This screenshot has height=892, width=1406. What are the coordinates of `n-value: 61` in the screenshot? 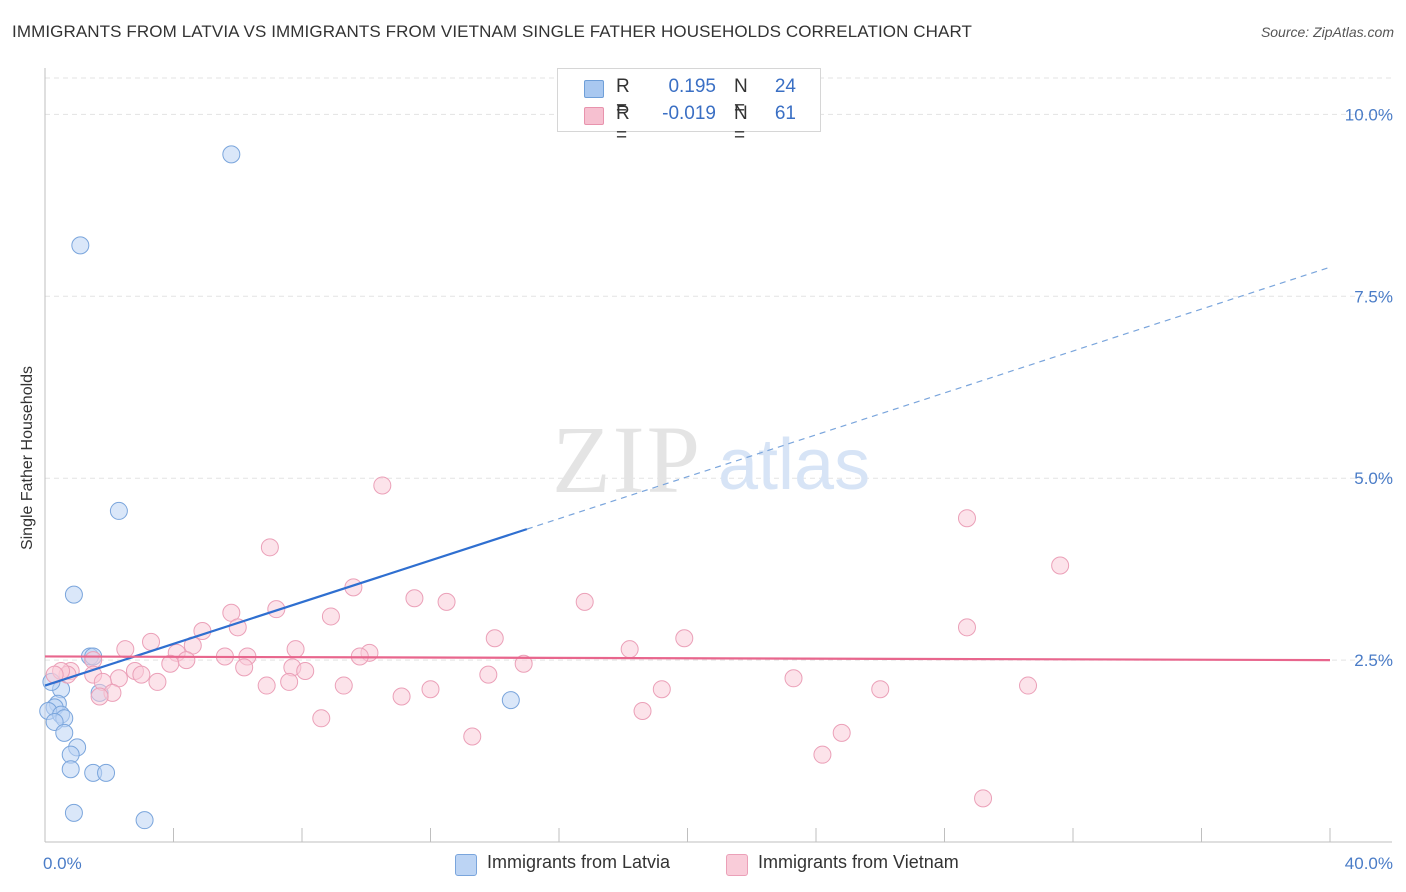 It's located at (785, 113).